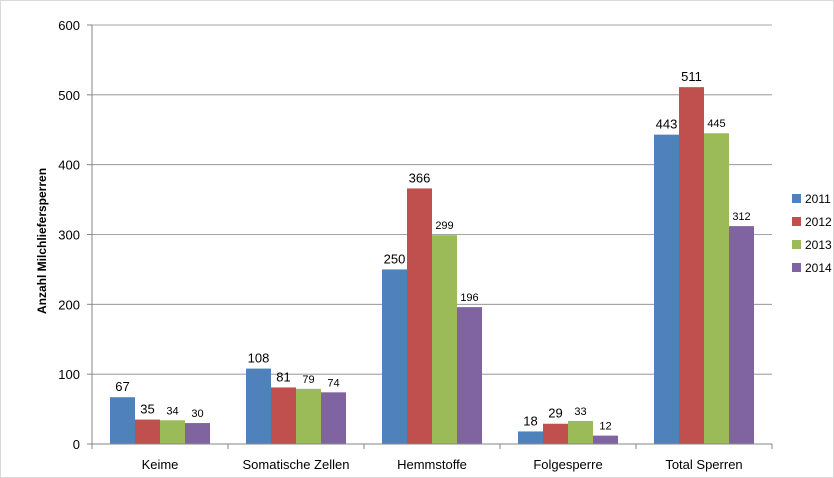 The width and height of the screenshot is (834, 478). What do you see at coordinates (567, 464) in the screenshot?
I see `x-tick-label: Folgesperre` at bounding box center [567, 464].